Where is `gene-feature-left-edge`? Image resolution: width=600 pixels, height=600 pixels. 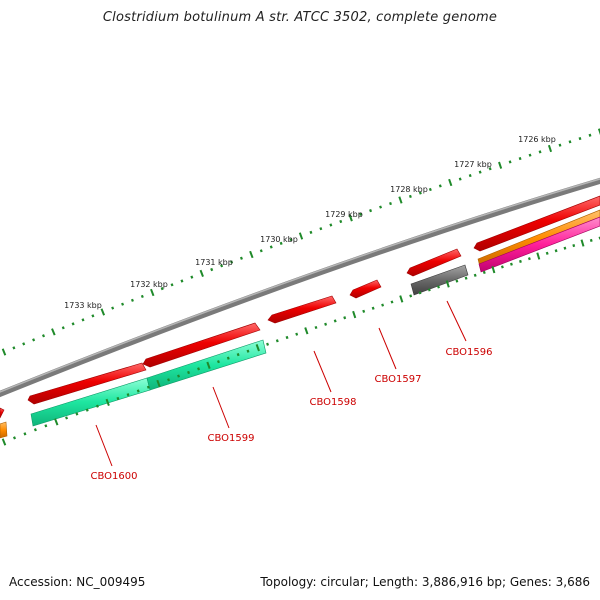
gene-feature-left-edge is located at coordinates (2, 413).